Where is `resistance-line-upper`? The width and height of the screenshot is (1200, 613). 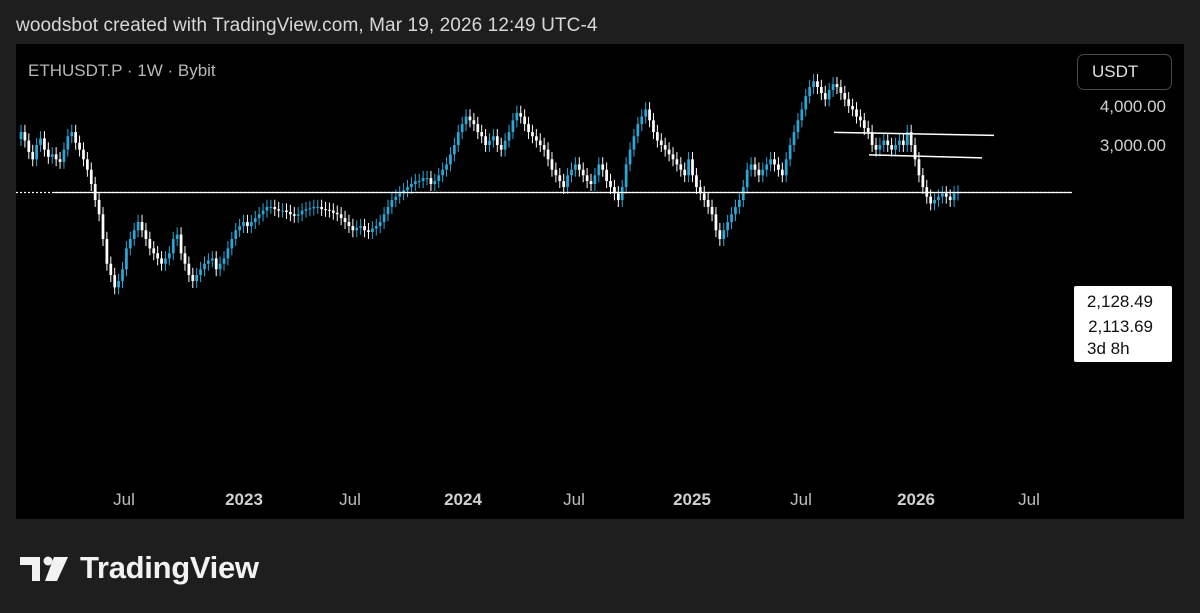 resistance-line-upper is located at coordinates (914, 134).